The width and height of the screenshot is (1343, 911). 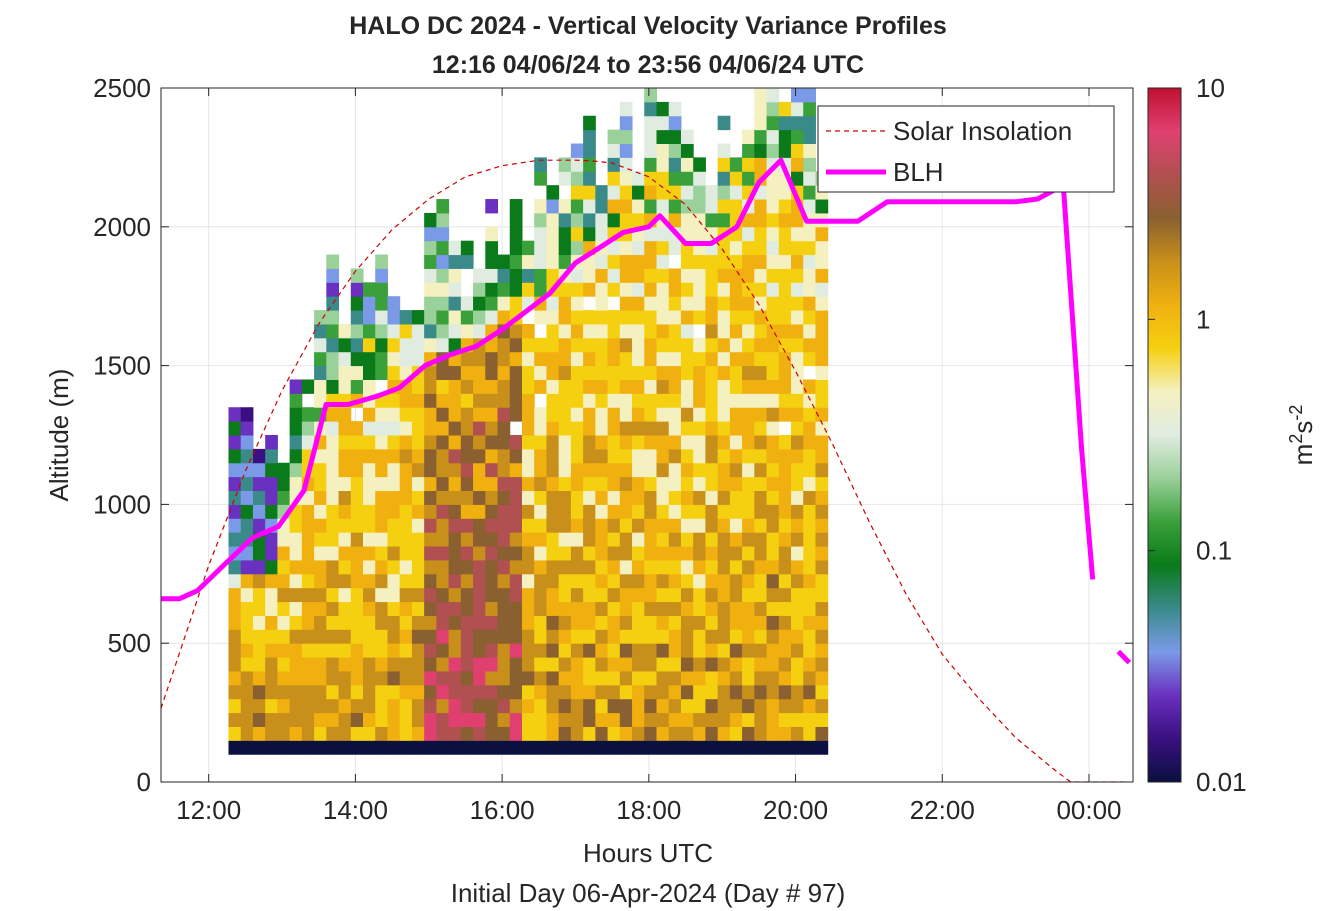 I want to click on colorbar-gradient, so click(x=1164, y=435).